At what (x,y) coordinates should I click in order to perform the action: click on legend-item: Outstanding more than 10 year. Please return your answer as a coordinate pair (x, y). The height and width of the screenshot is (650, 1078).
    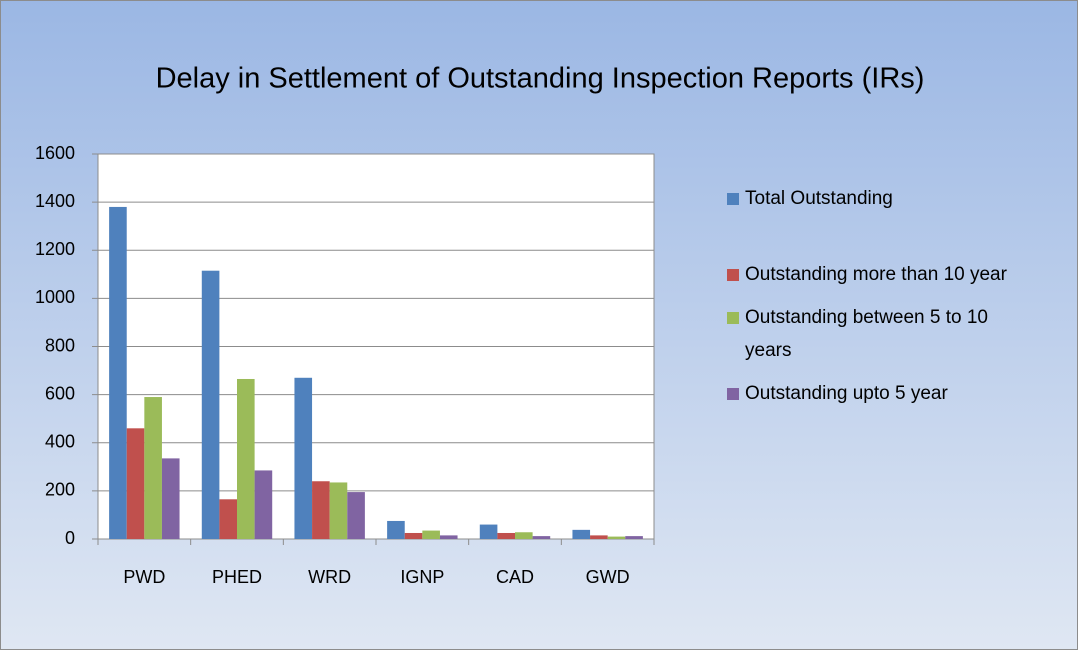
    Looking at the image, I should click on (882, 274).